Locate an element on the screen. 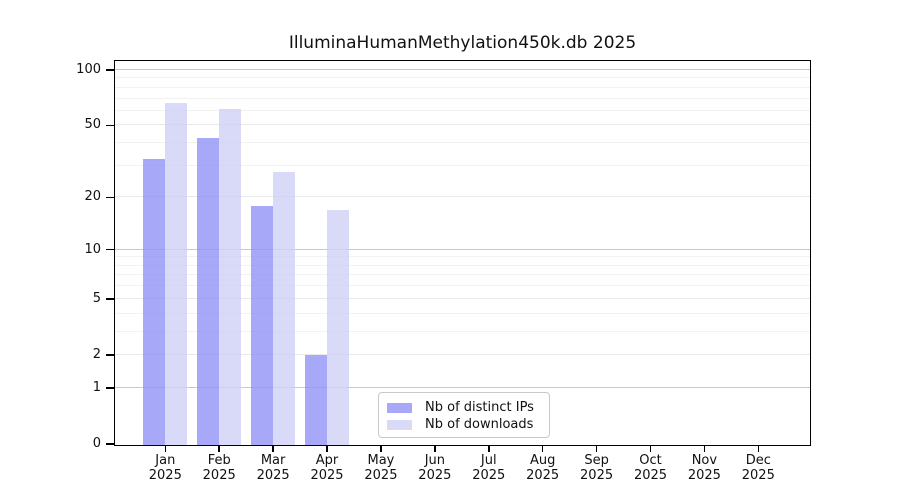 This screenshot has height=500, width=900. y-tick-label-20: 20 is located at coordinates (92, 197).